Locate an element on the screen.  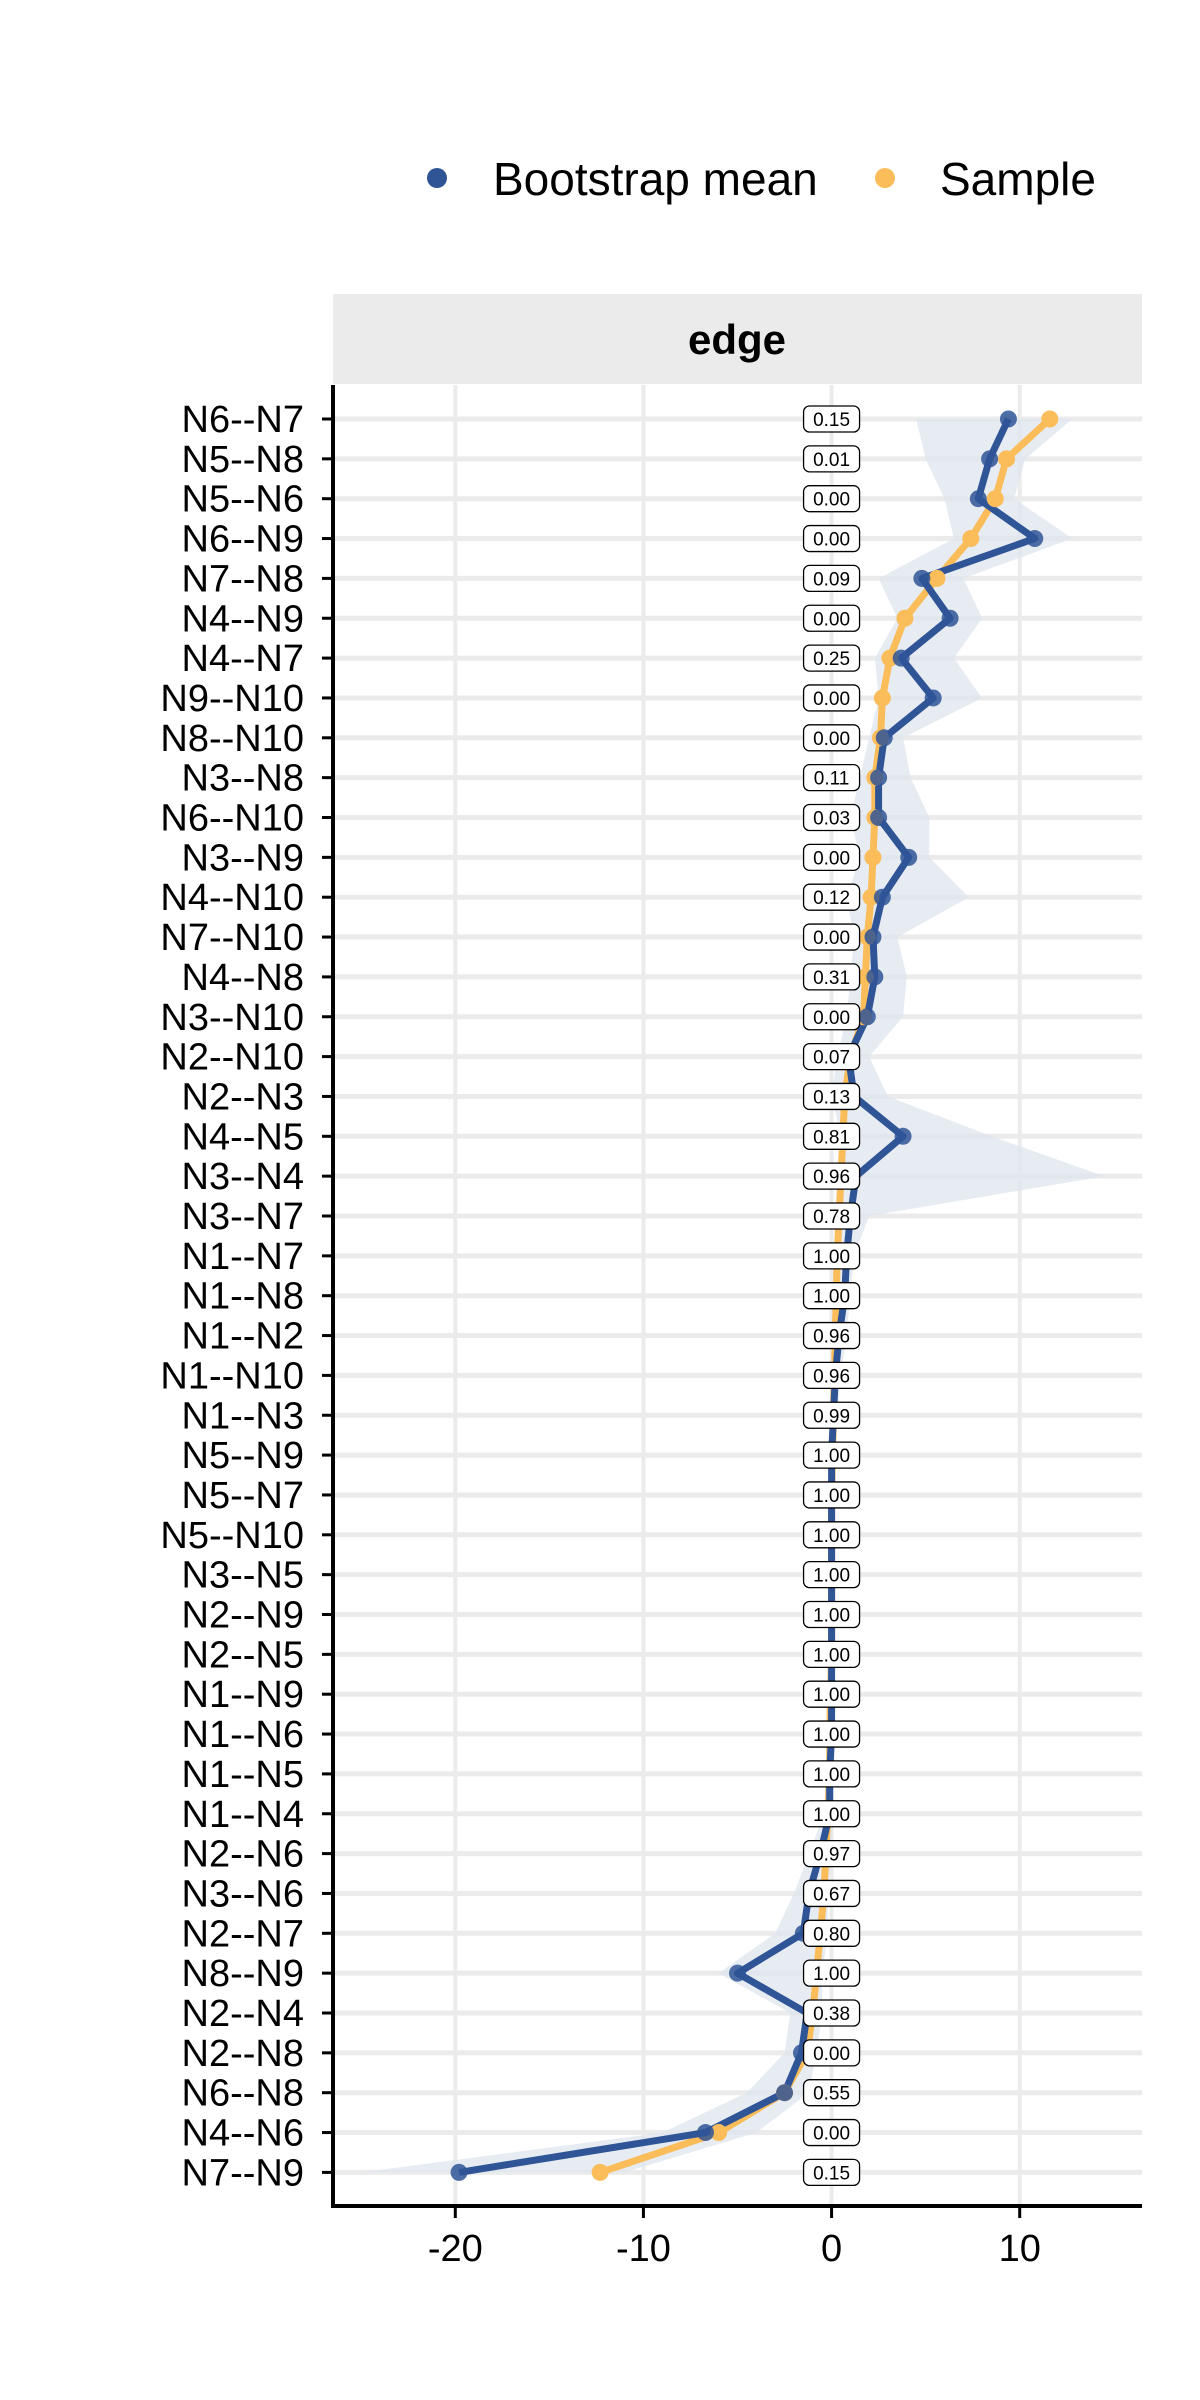
y-tick-label: N1--N9 is located at coordinates (243, 1695).